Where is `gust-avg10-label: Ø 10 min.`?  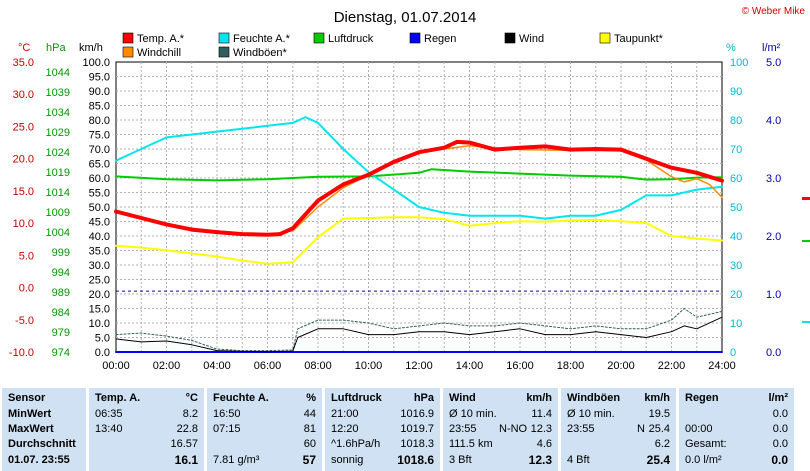 gust-avg10-label: Ø 10 min. is located at coordinates (591, 414).